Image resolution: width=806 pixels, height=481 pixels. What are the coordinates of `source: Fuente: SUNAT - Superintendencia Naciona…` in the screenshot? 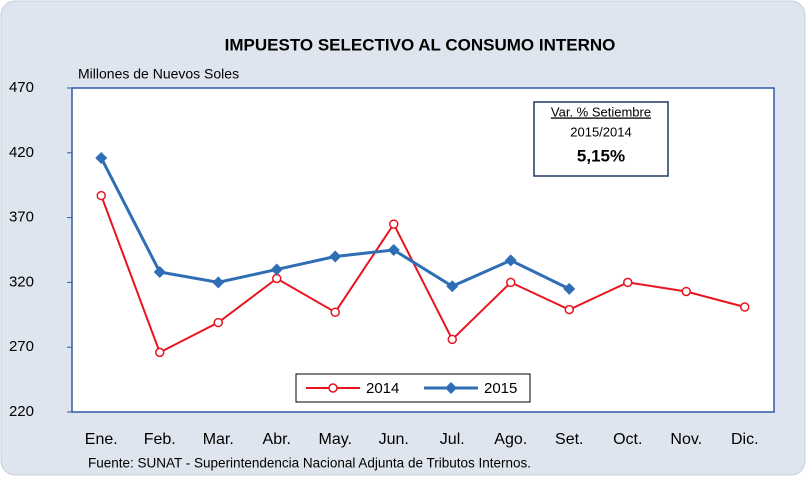 It's located at (309, 463).